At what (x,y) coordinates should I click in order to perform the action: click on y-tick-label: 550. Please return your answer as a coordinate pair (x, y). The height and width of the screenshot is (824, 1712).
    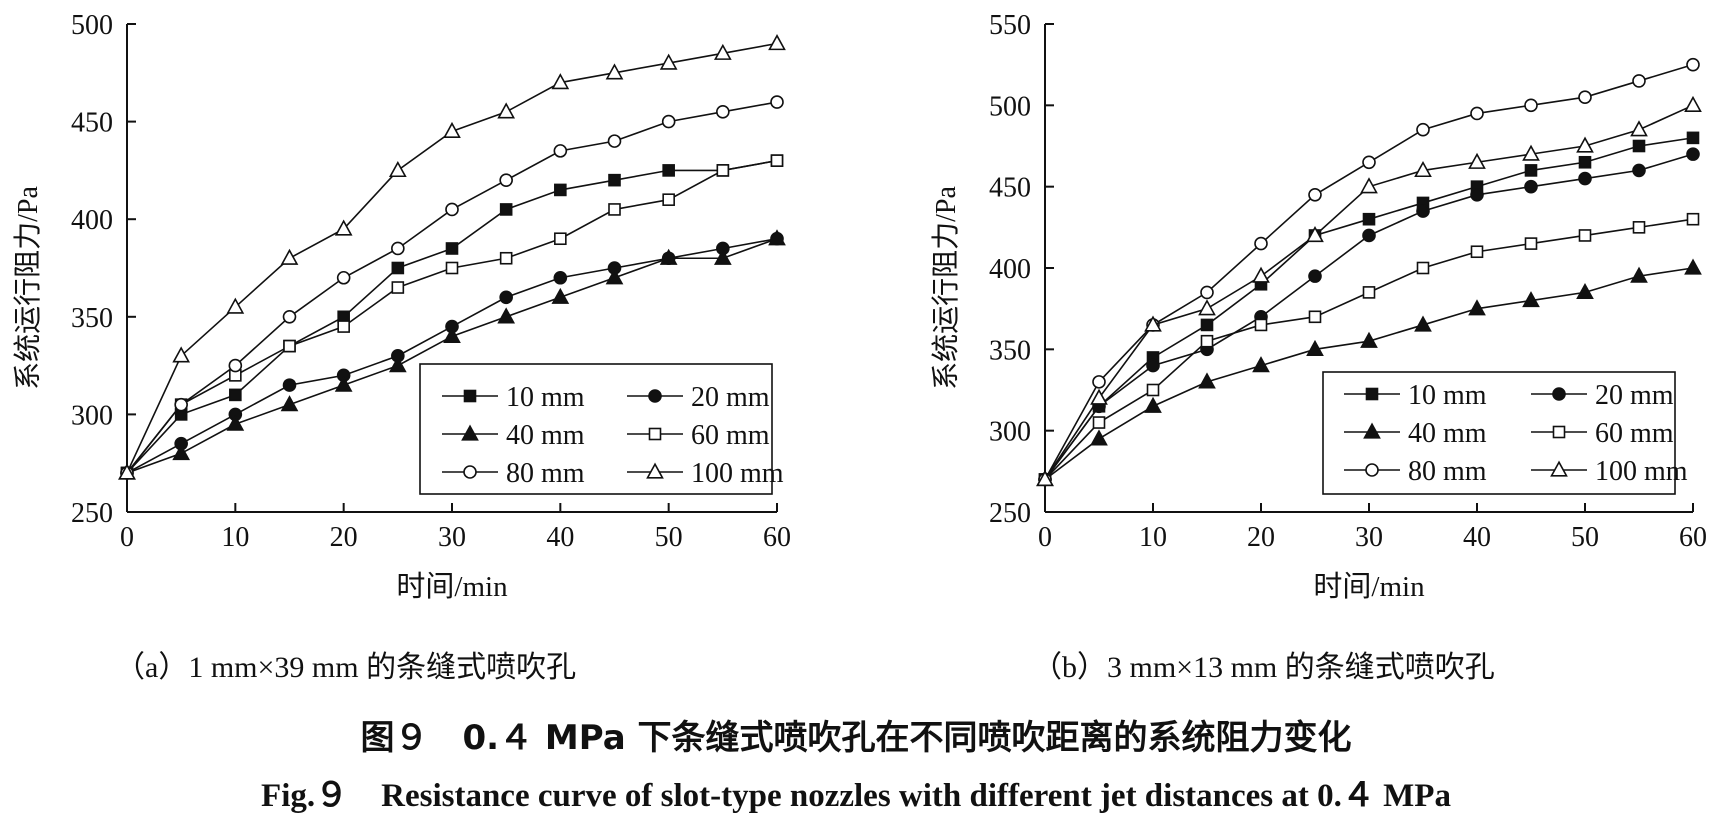
    Looking at the image, I should click on (1010, 25).